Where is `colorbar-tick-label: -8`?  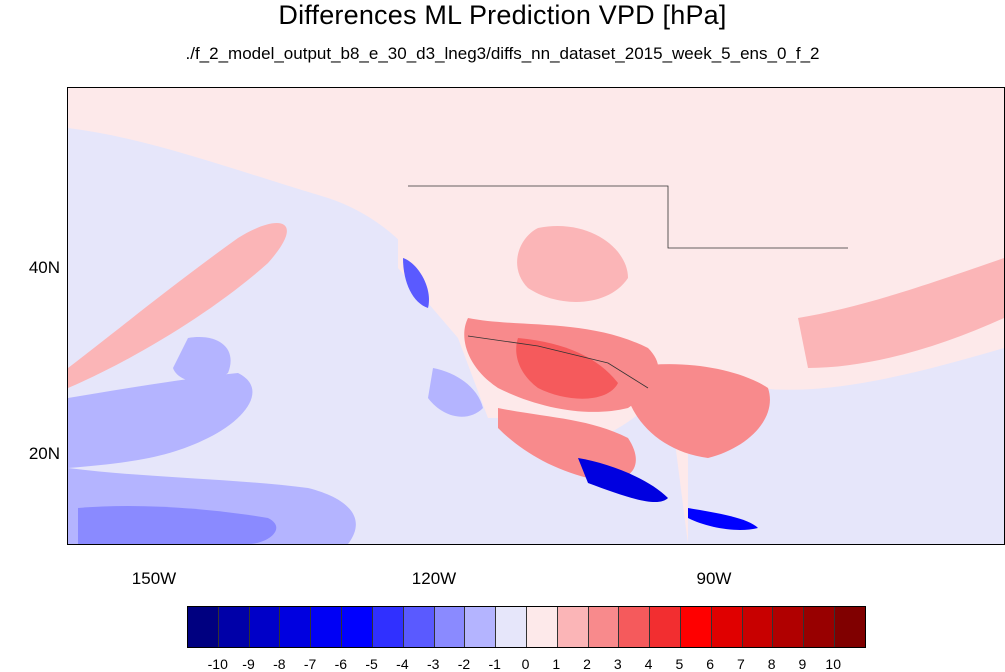
colorbar-tick-label: -8 is located at coordinates (279, 664).